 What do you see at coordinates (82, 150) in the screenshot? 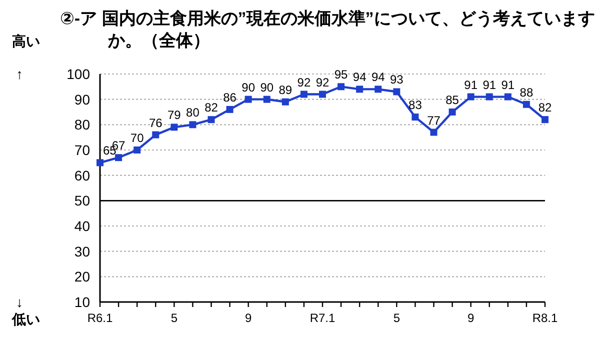
I see `y-tick-label: 70` at bounding box center [82, 150].